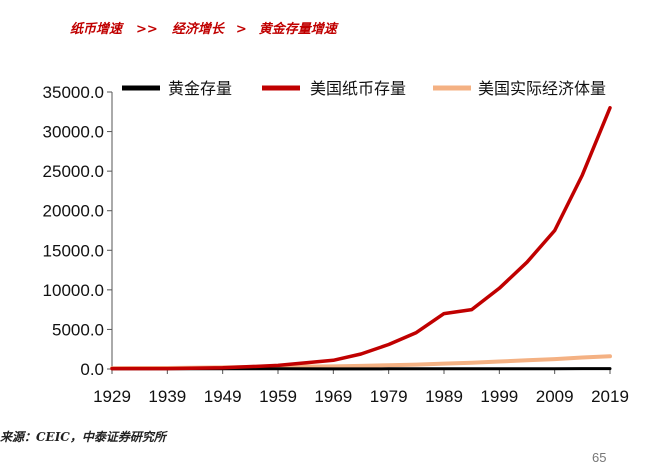  I want to click on x-tick-label: 1969, so click(333, 396).